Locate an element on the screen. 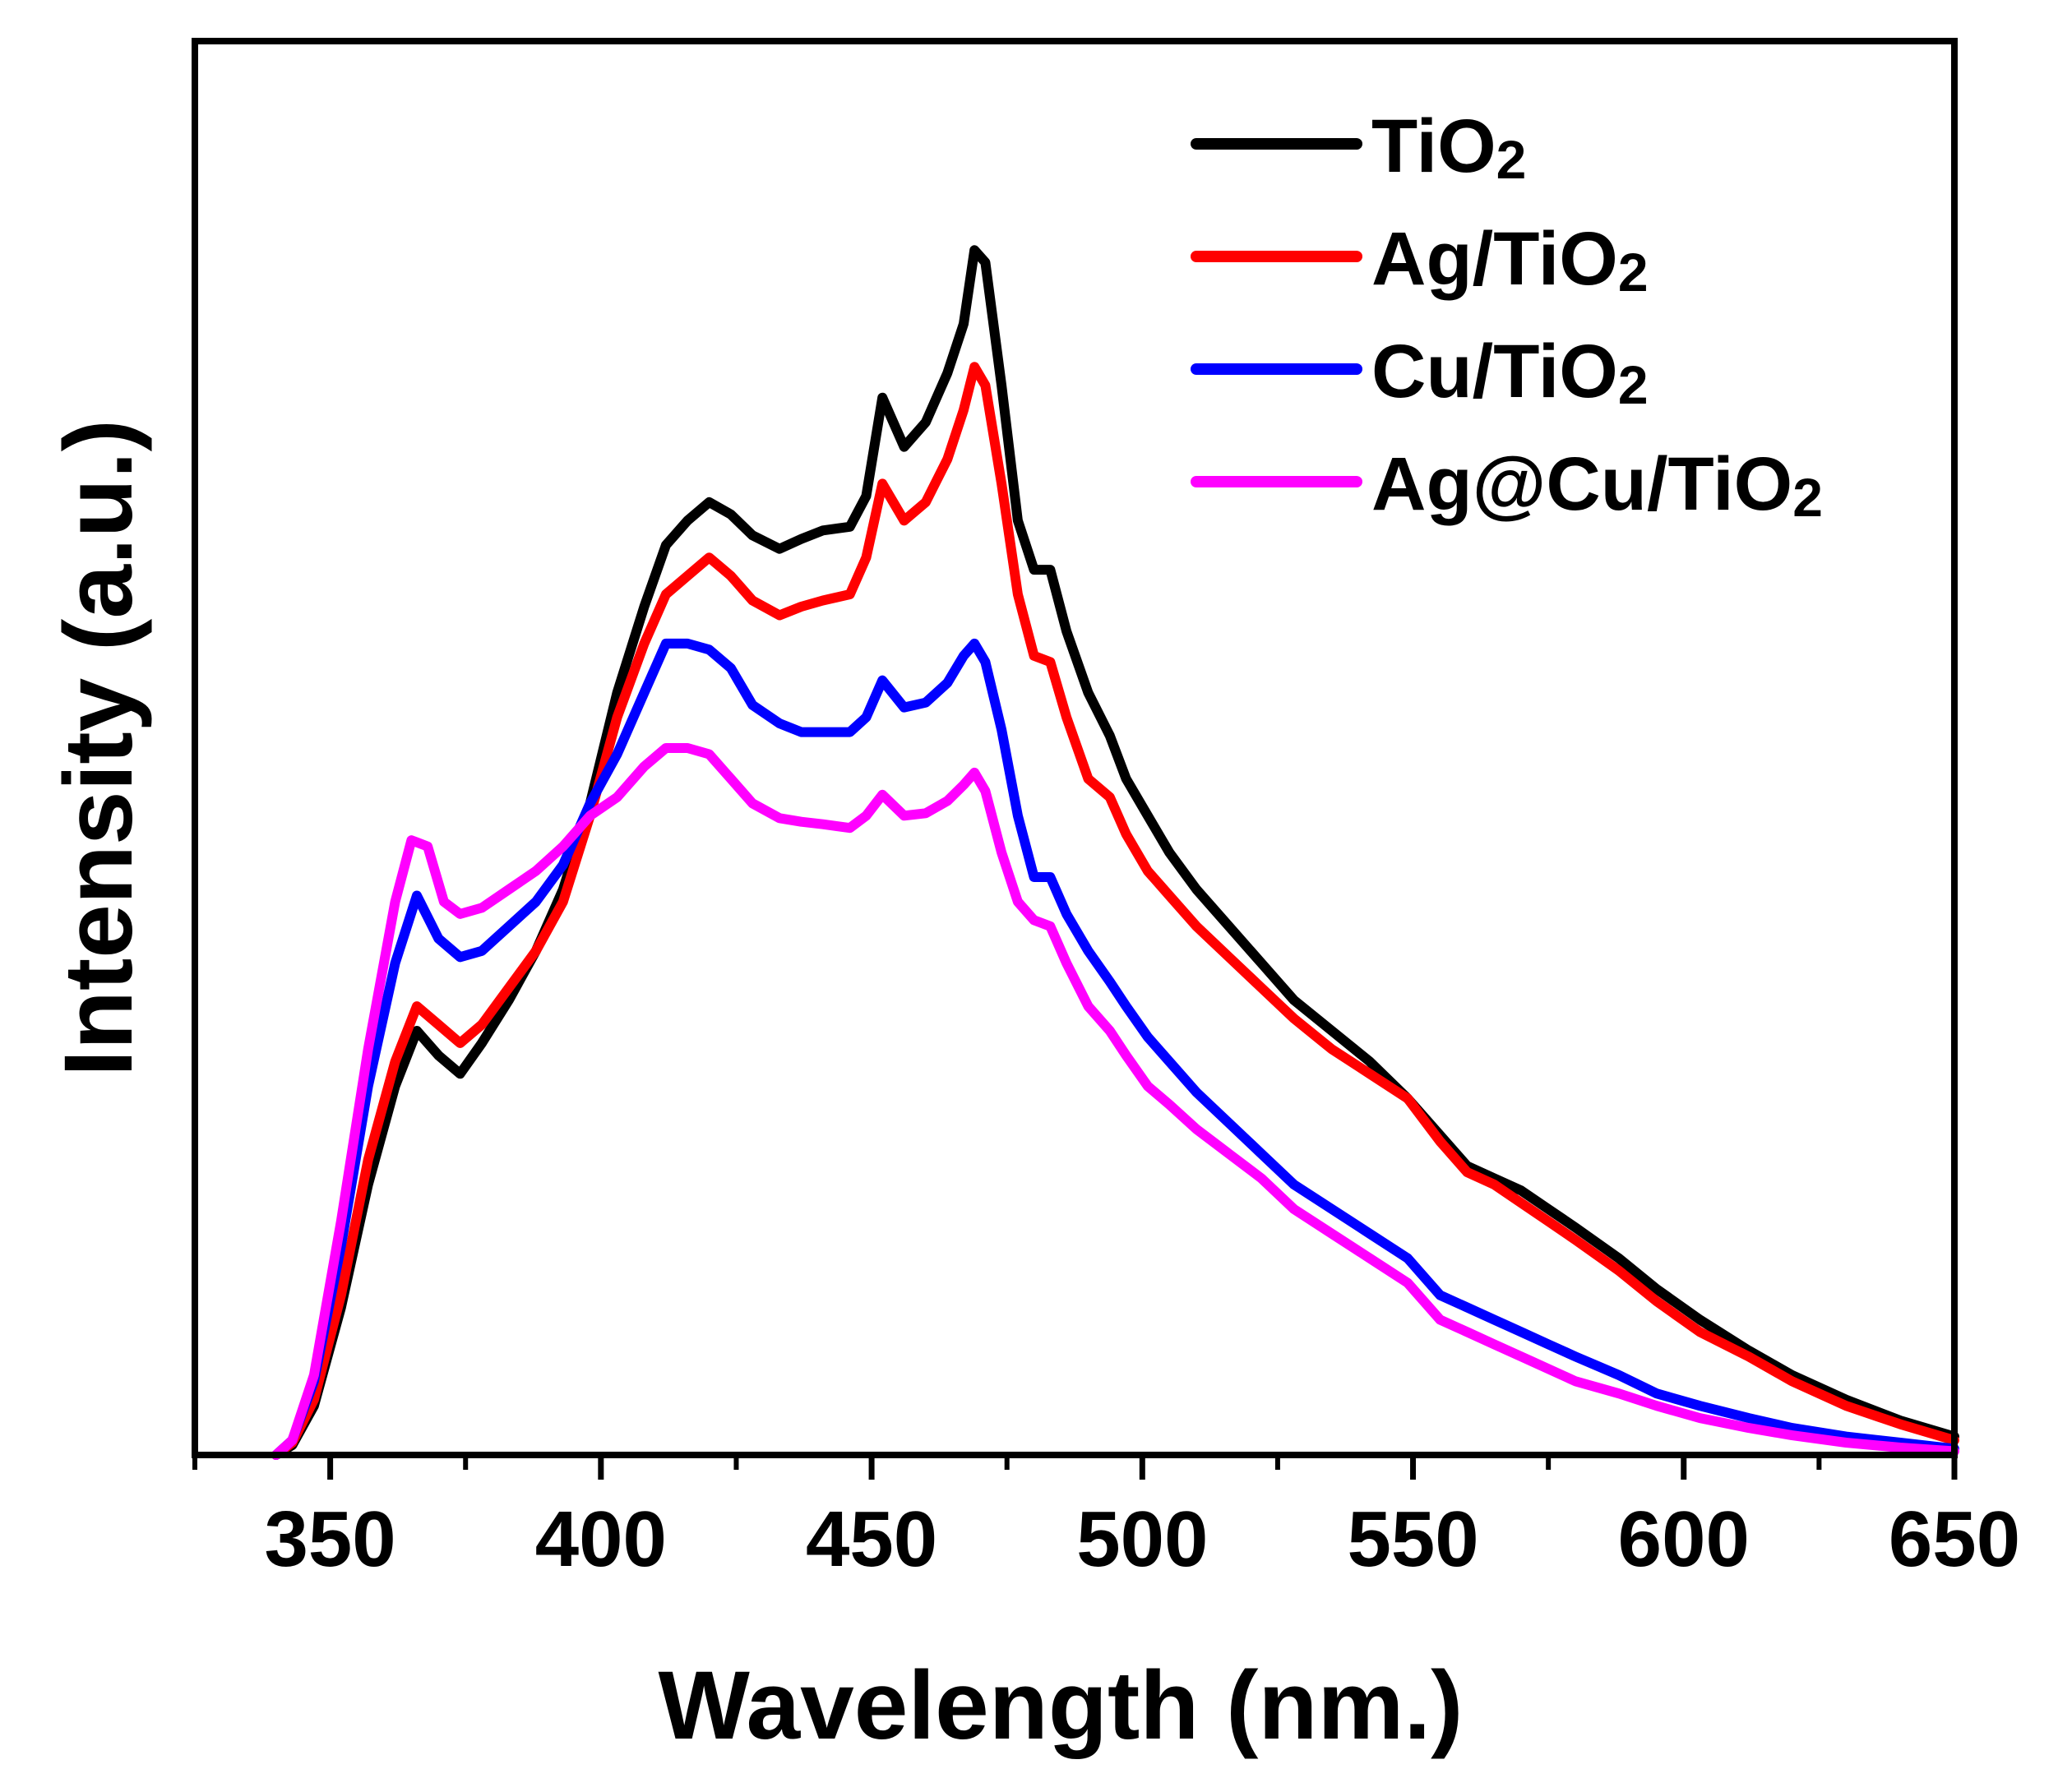  x-tick-label-0: 350 is located at coordinates (330, 1539).